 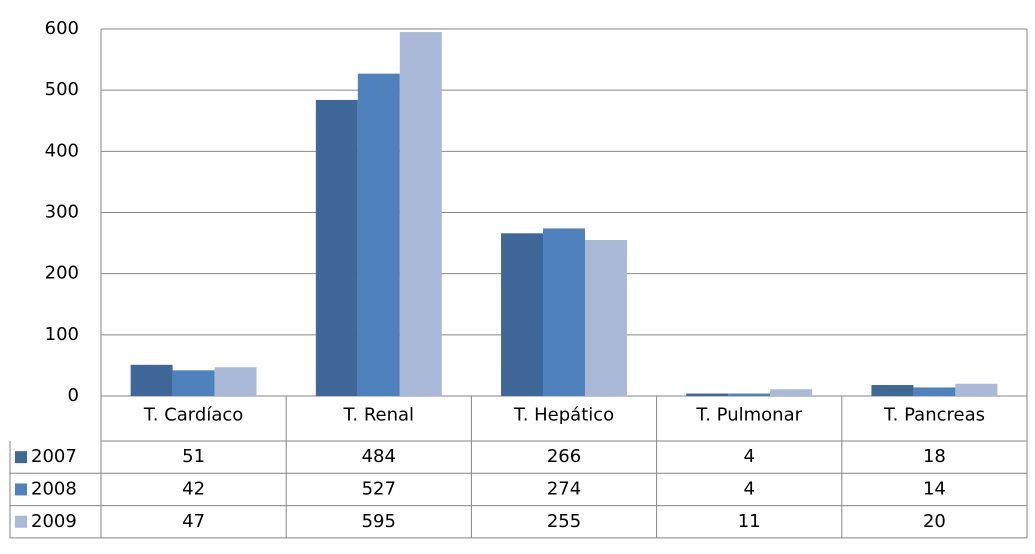 What do you see at coordinates (564, 488) in the screenshot?
I see `table-value: 274` at bounding box center [564, 488].